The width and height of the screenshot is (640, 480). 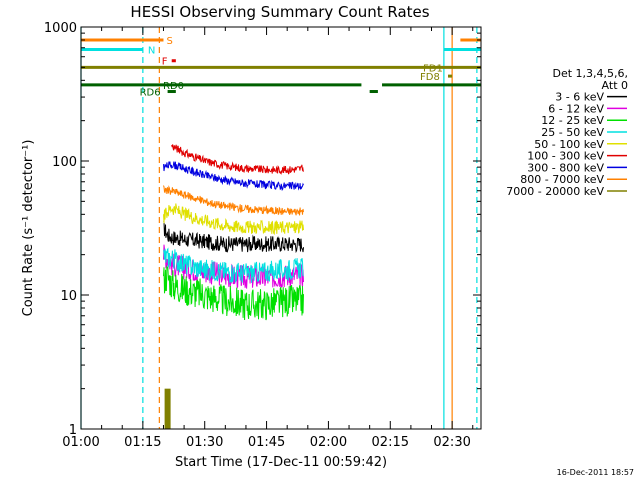 What do you see at coordinates (169, 41) in the screenshot?
I see `flag-label-s: S` at bounding box center [169, 41].